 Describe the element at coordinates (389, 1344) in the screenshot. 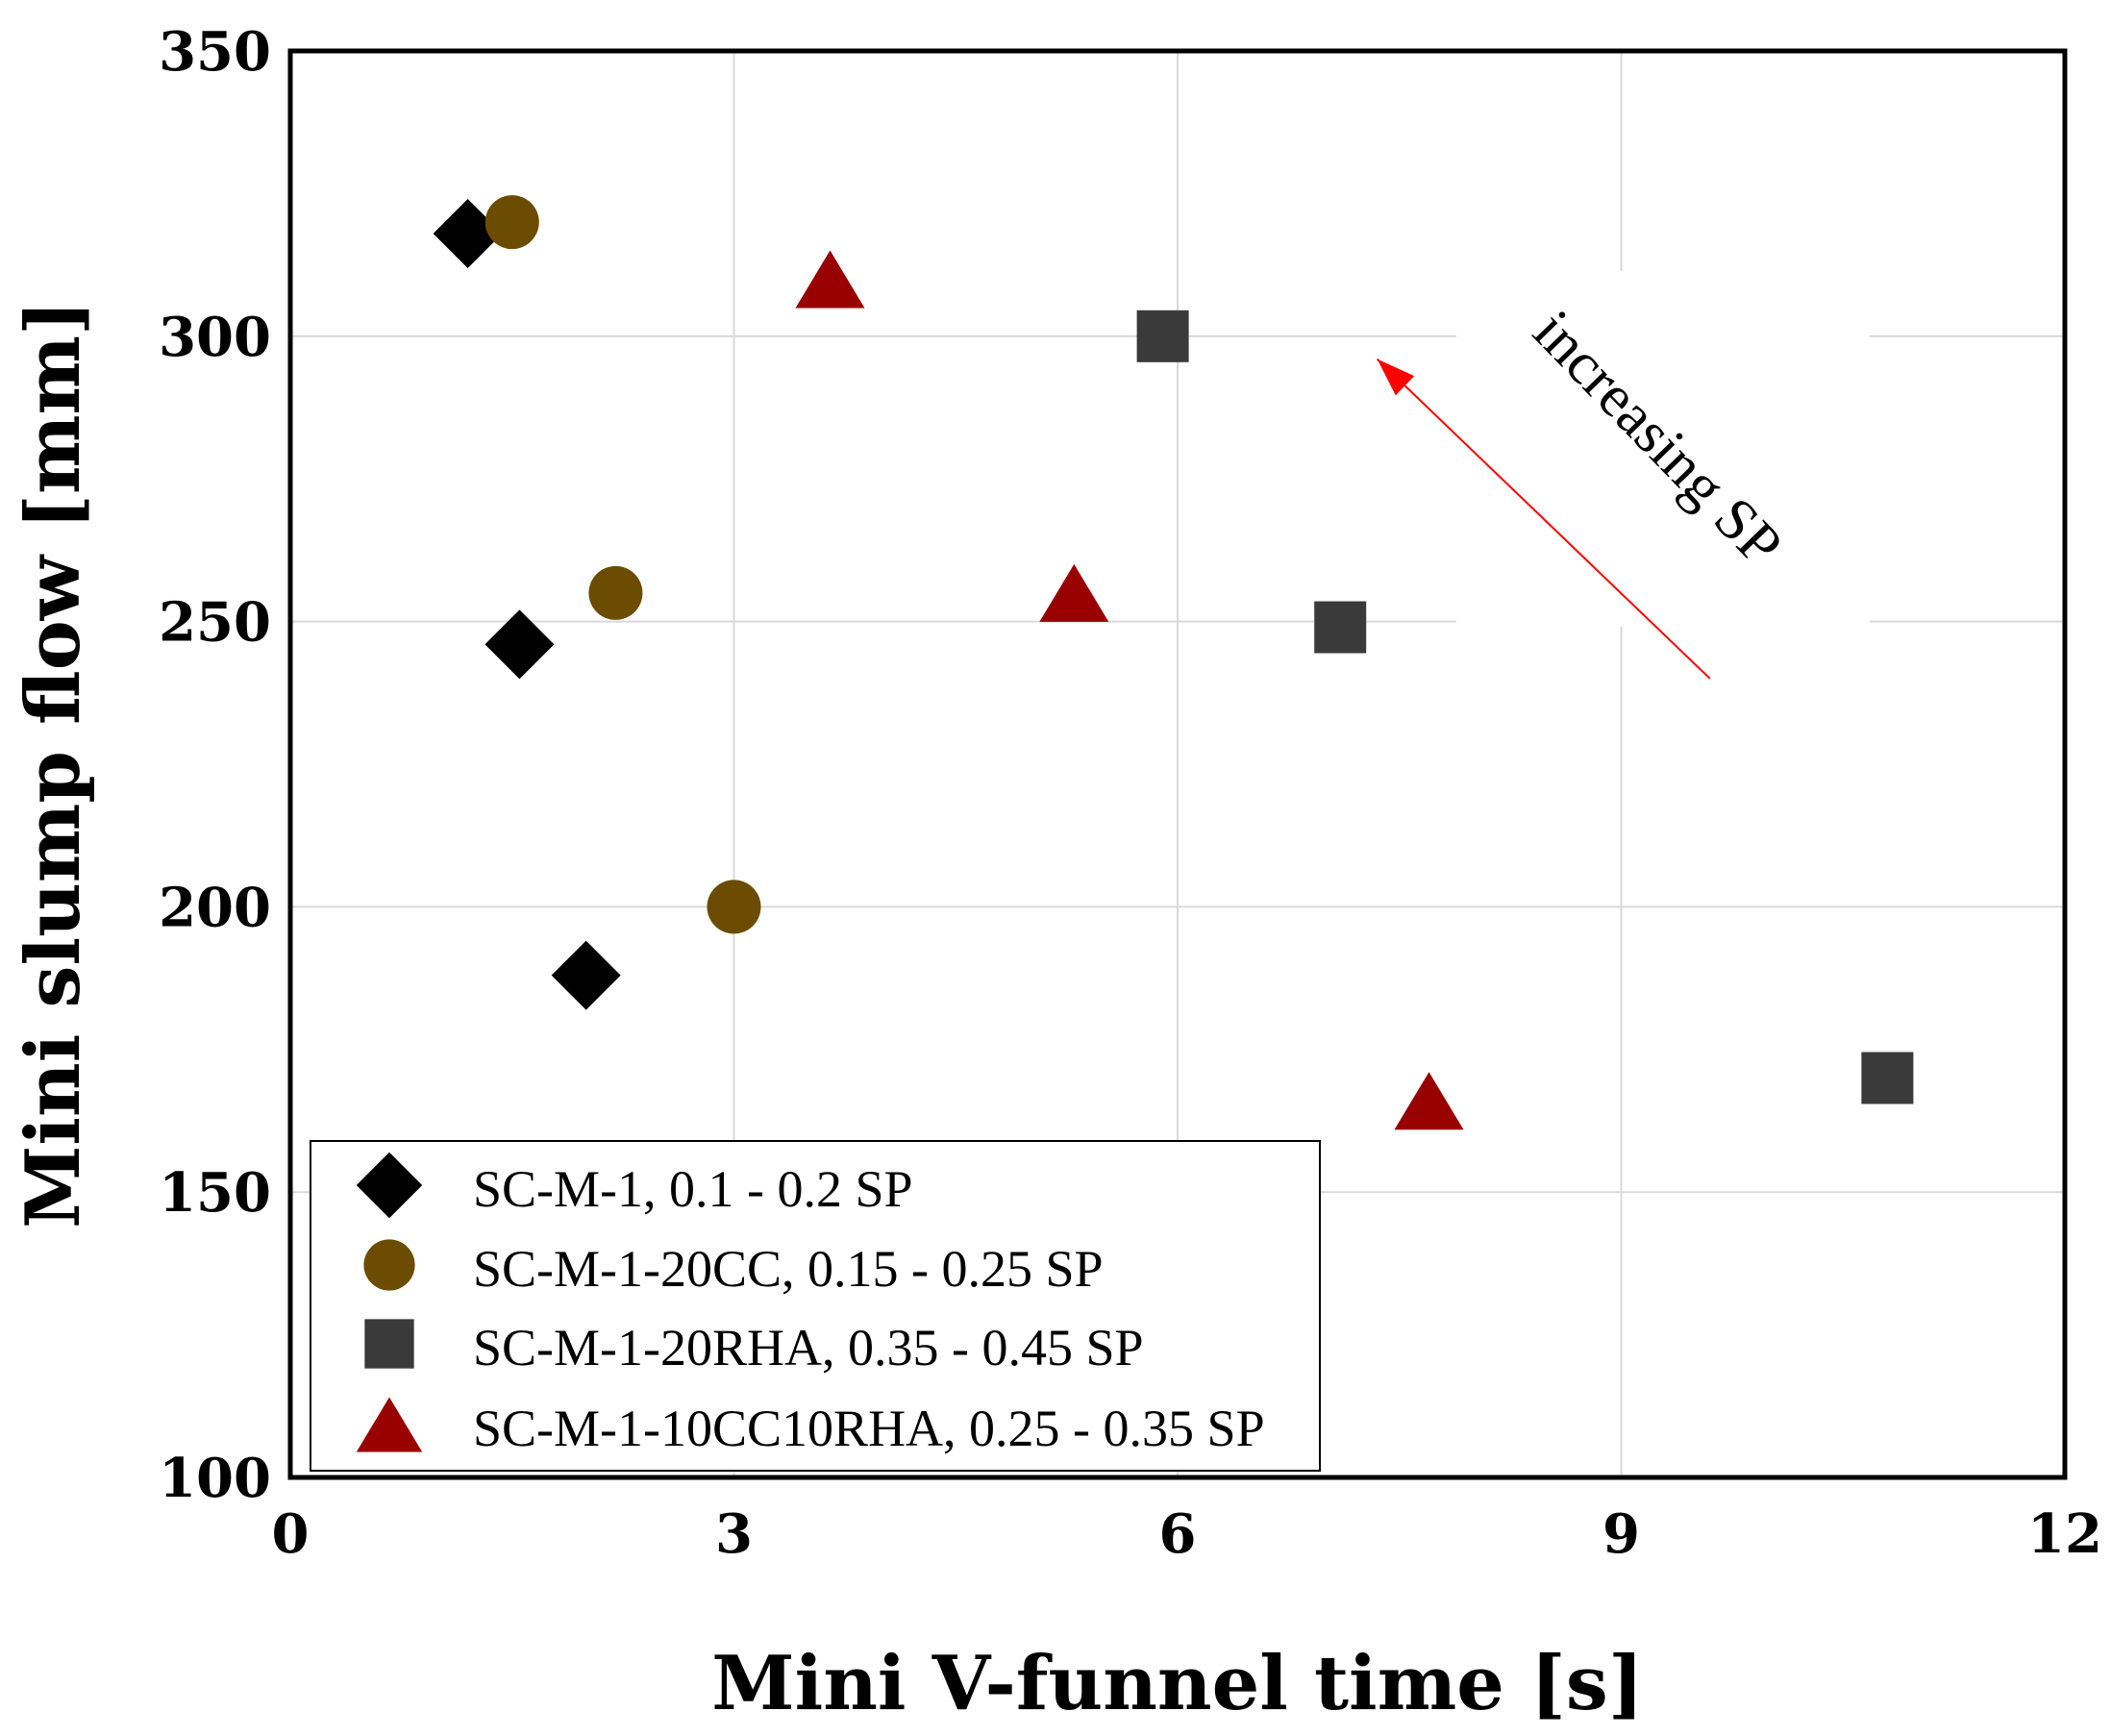

I see `legend-marker-square` at that location.